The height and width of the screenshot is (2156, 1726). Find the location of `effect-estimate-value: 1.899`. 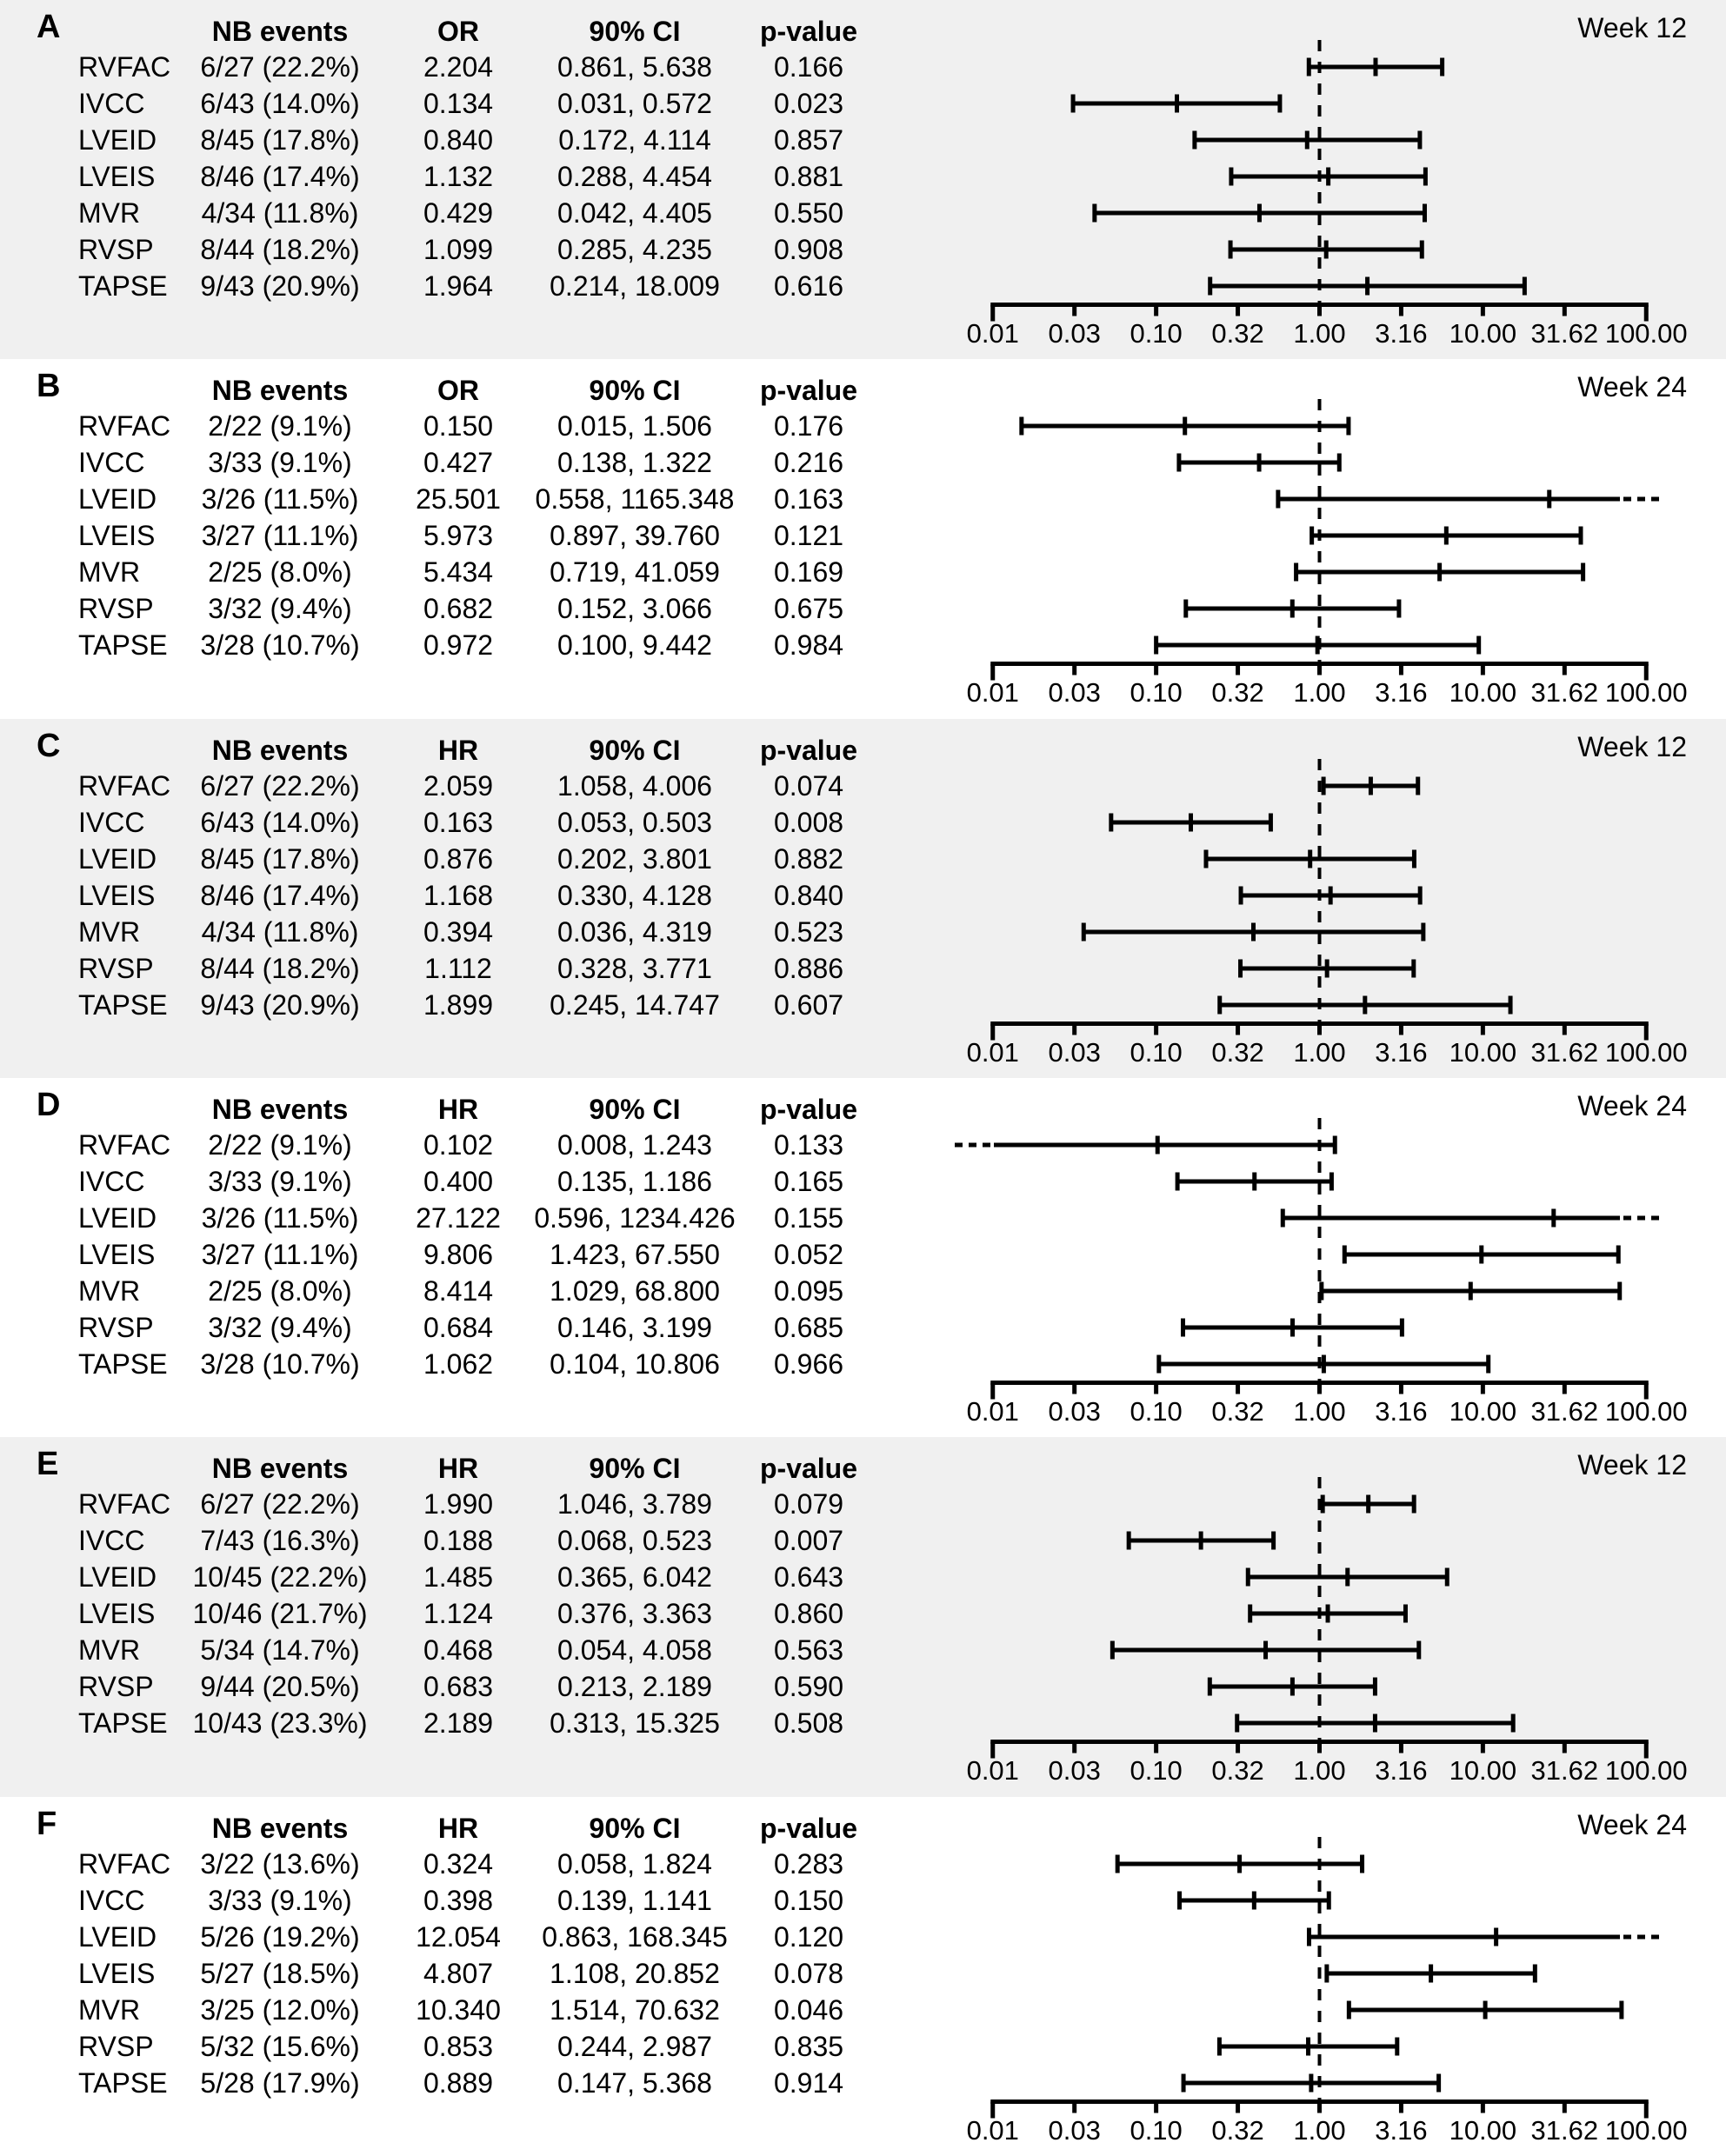

effect-estimate-value: 1.899 is located at coordinates (458, 1005).